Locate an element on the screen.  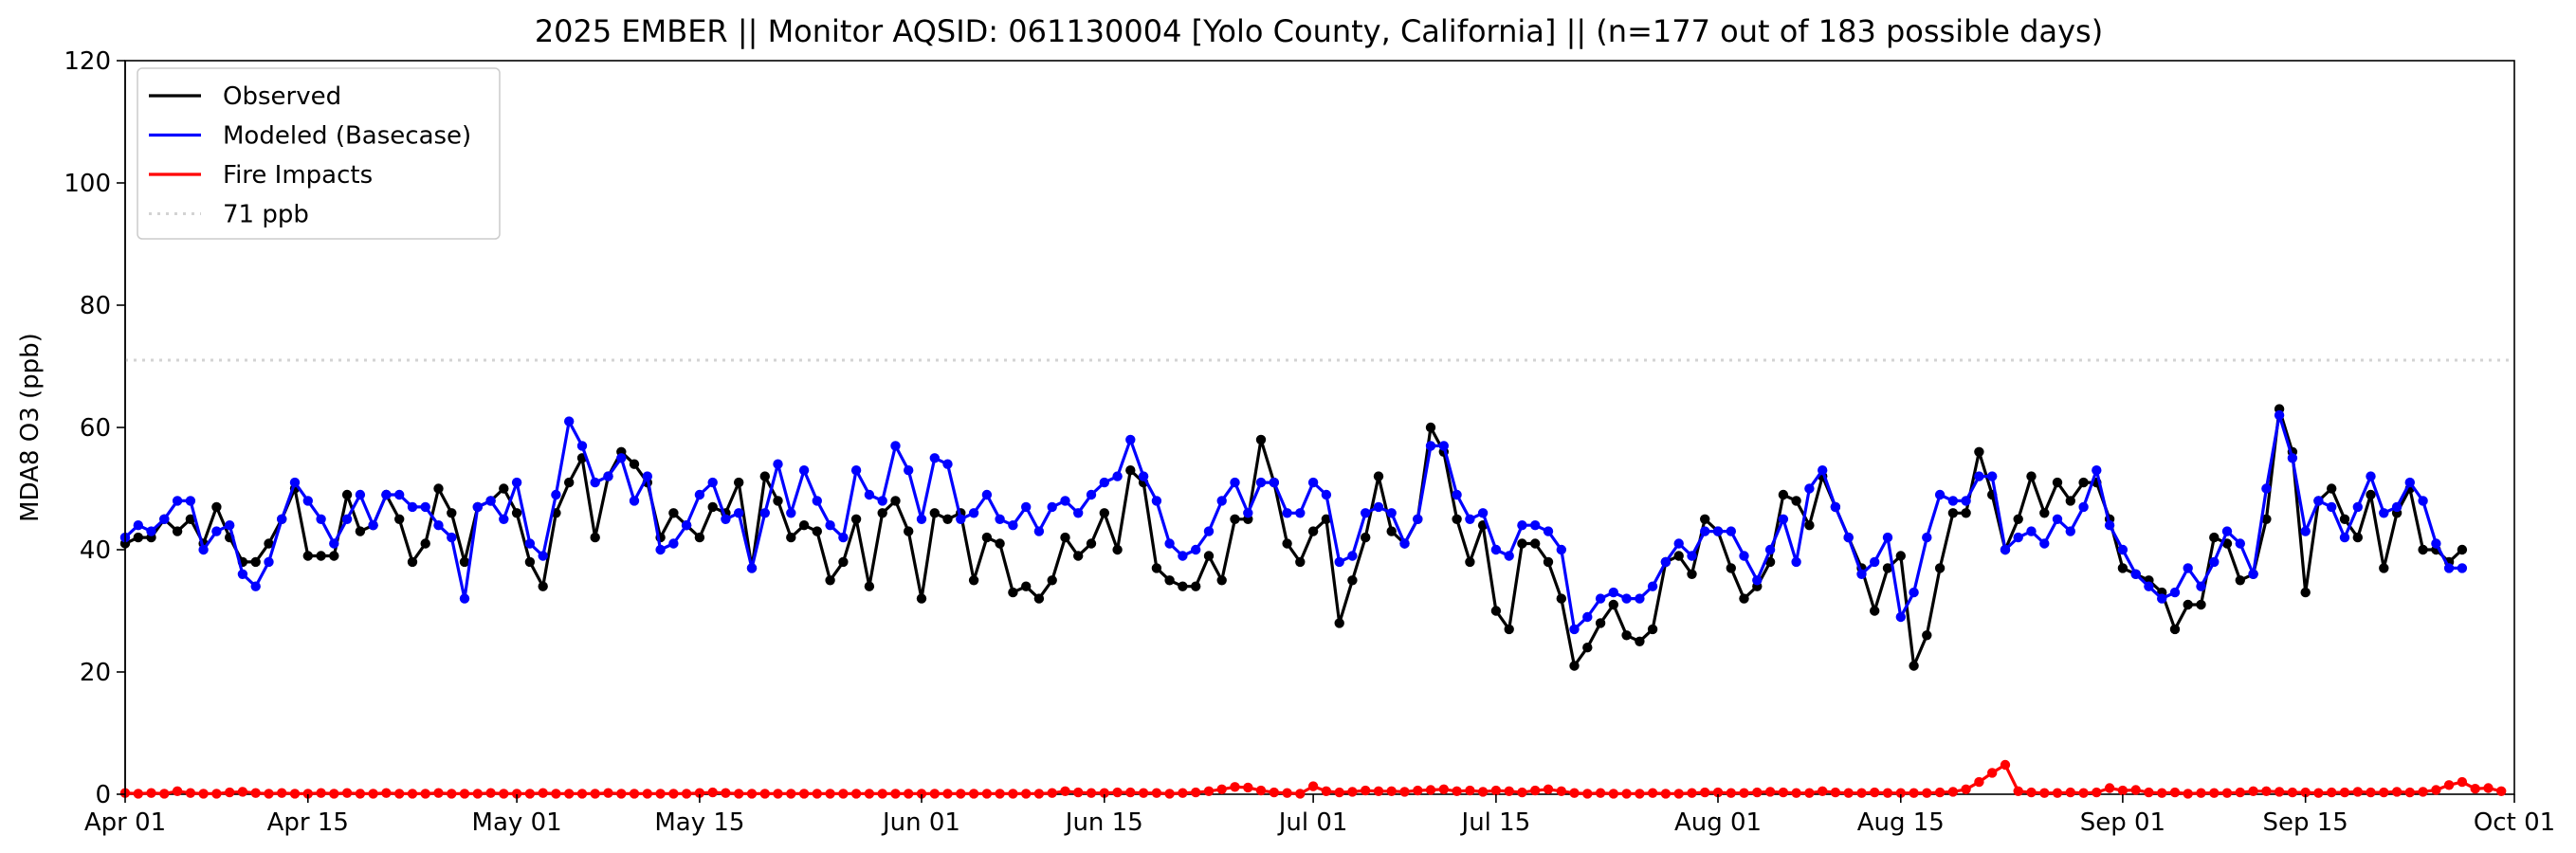
y-axis: 0 20 40 60 80 100 120 is located at coordinates (95, 428).